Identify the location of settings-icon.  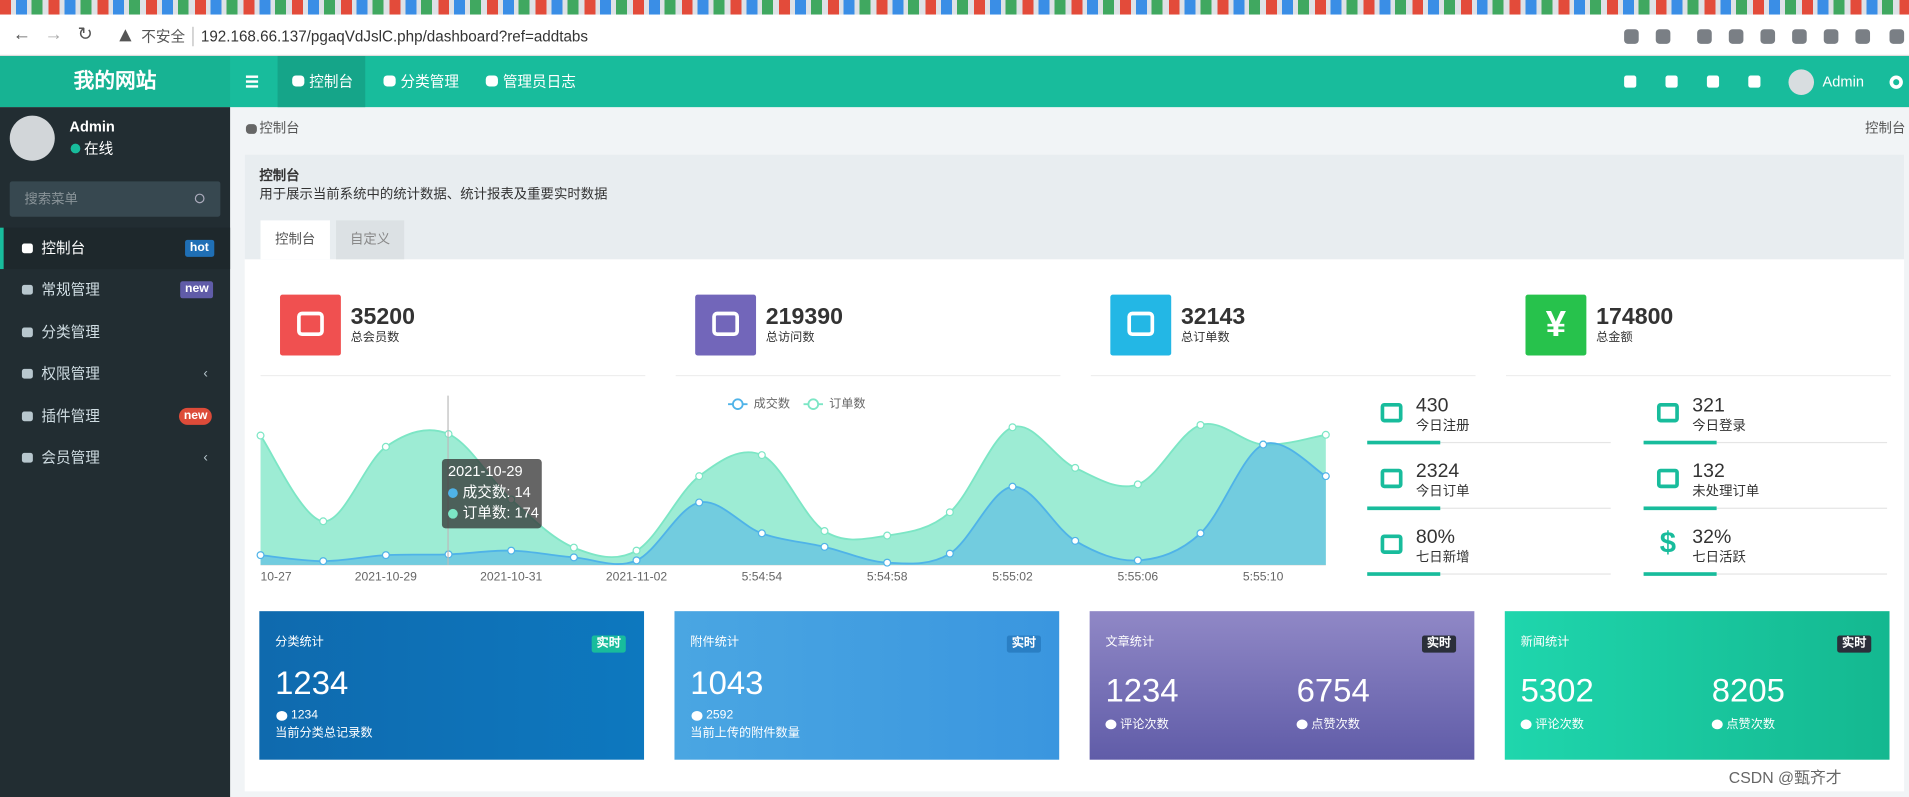
(1896, 82).